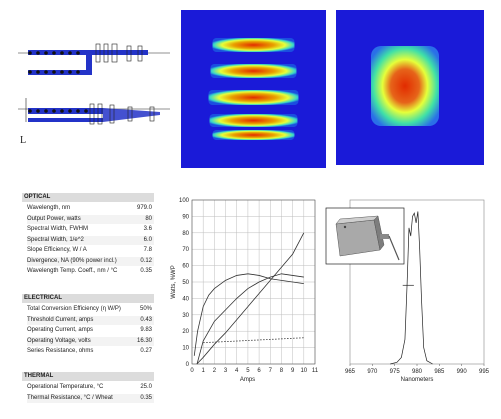 This screenshot has height=419, width=501. Describe the element at coordinates (185, 283) in the screenshot. I see `y-tick-label: 50` at that location.